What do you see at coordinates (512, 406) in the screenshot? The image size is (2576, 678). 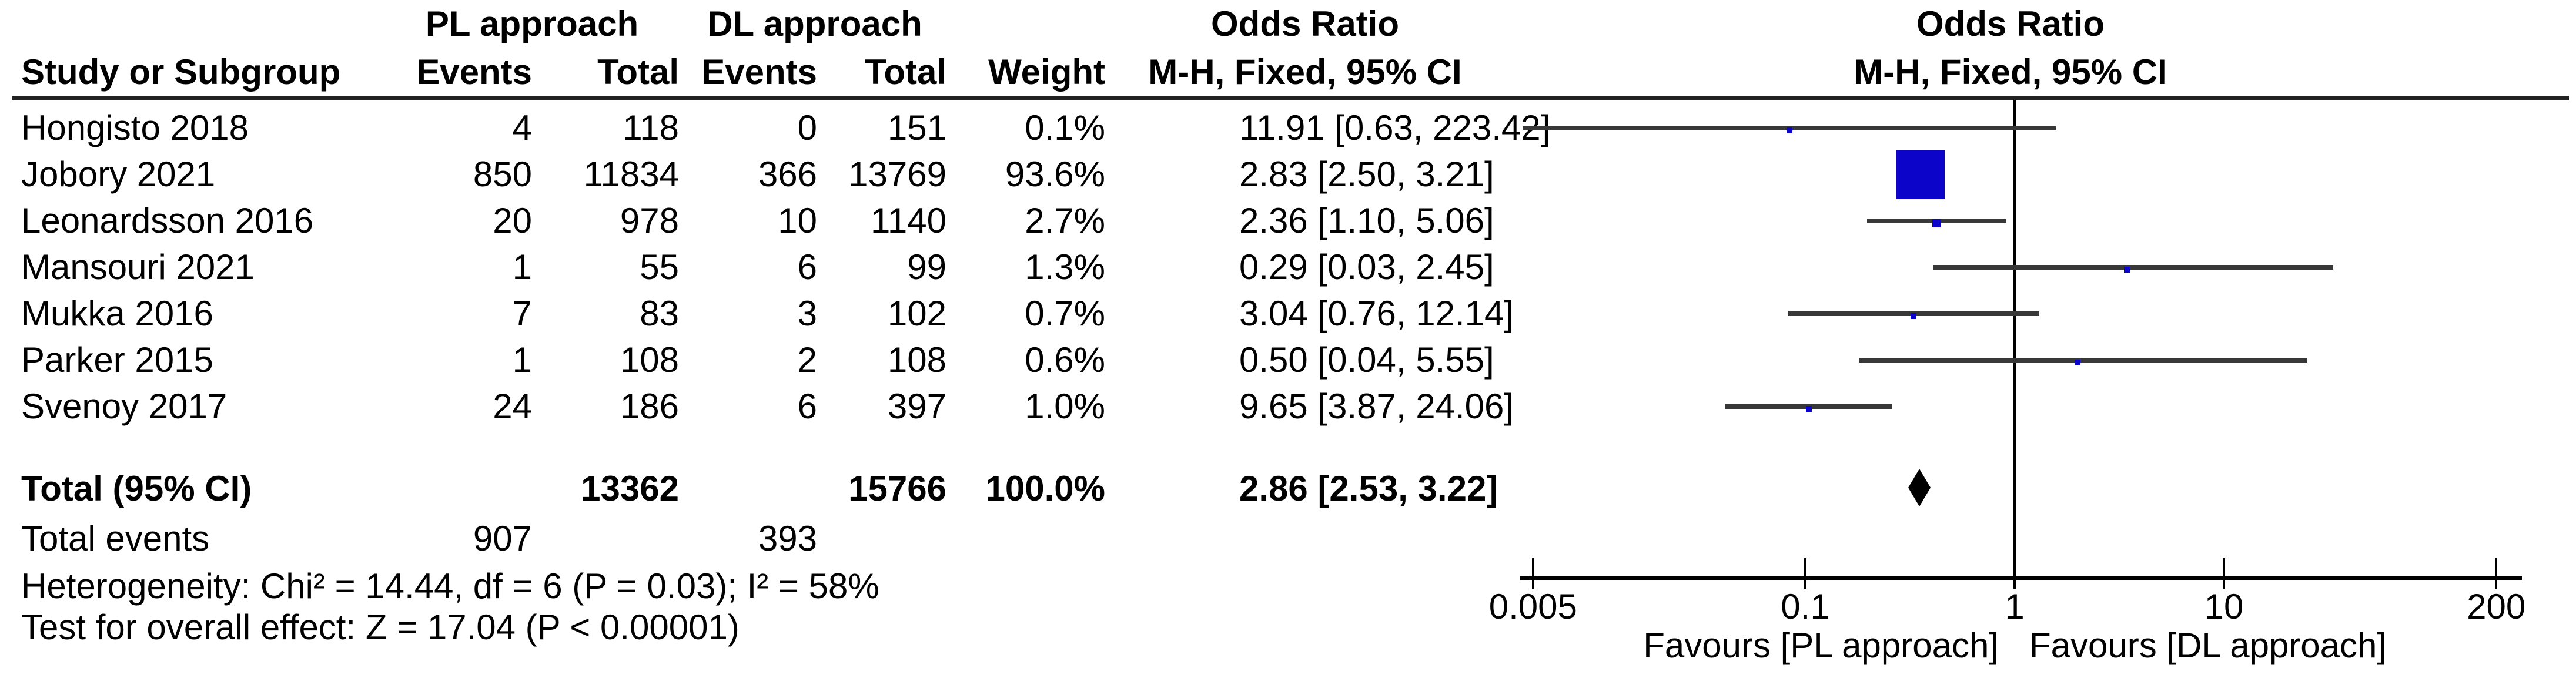 I see `pl-events-cell: 24` at bounding box center [512, 406].